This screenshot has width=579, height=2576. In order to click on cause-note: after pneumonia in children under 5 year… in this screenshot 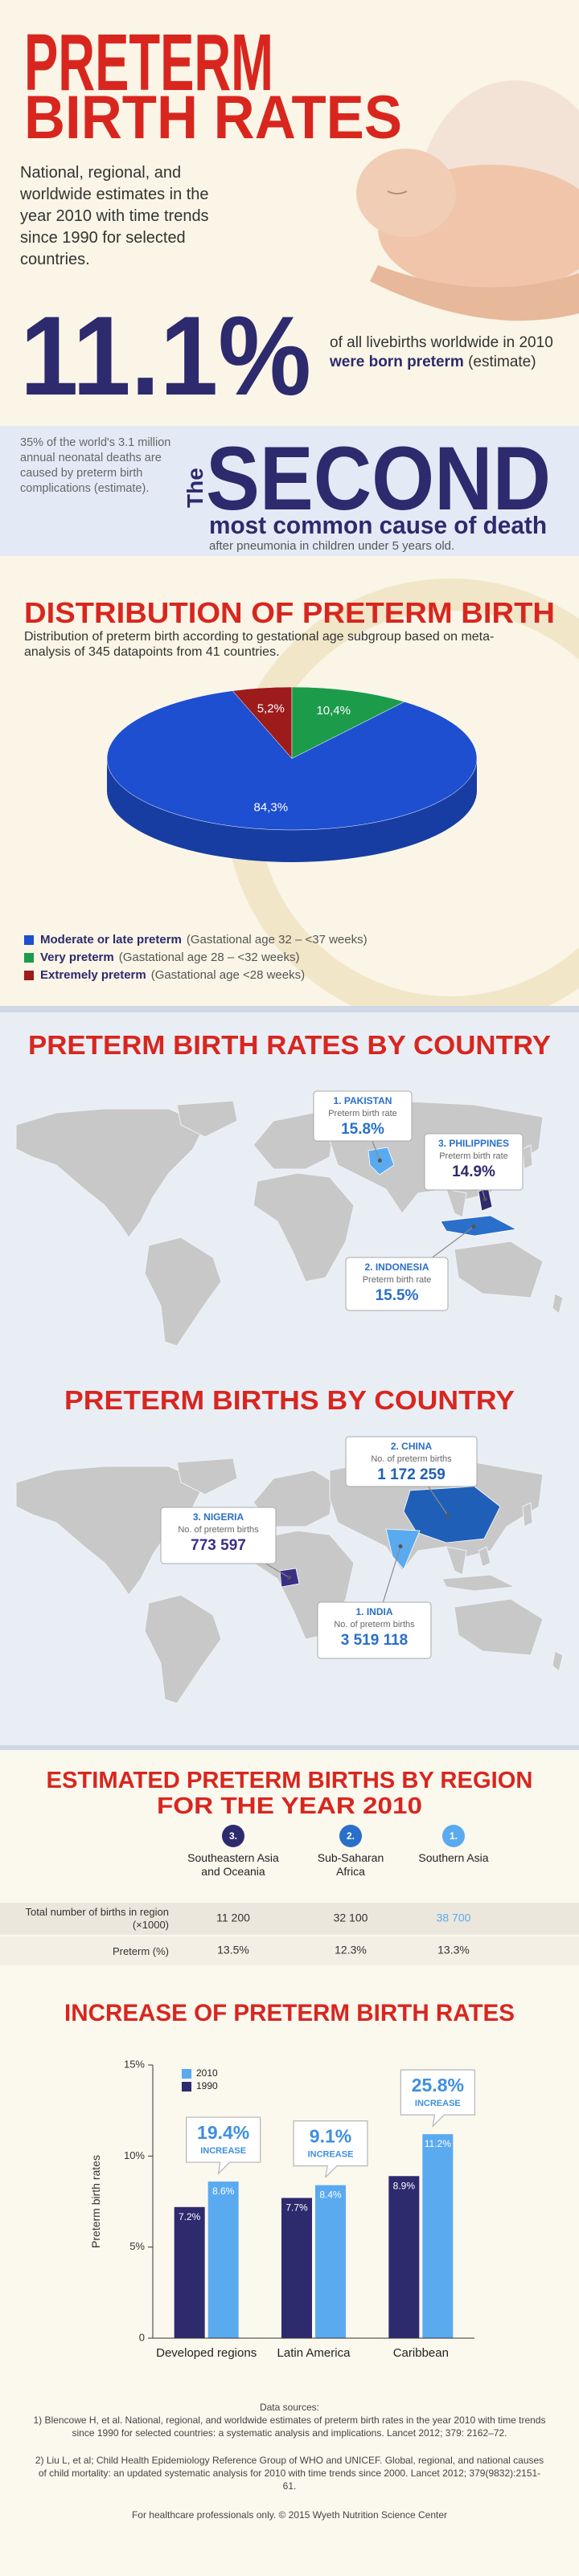, I will do `click(331, 546)`.